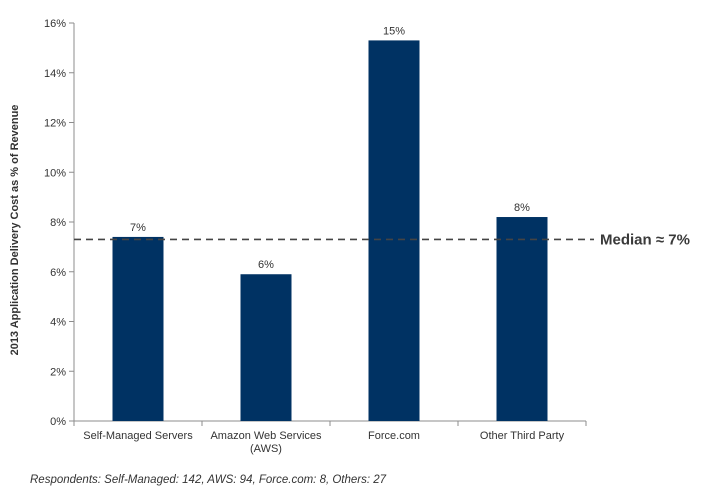 The width and height of the screenshot is (709, 500). Describe the element at coordinates (138, 436) in the screenshot. I see `x-tick-label: Self-Managed Servers` at that location.